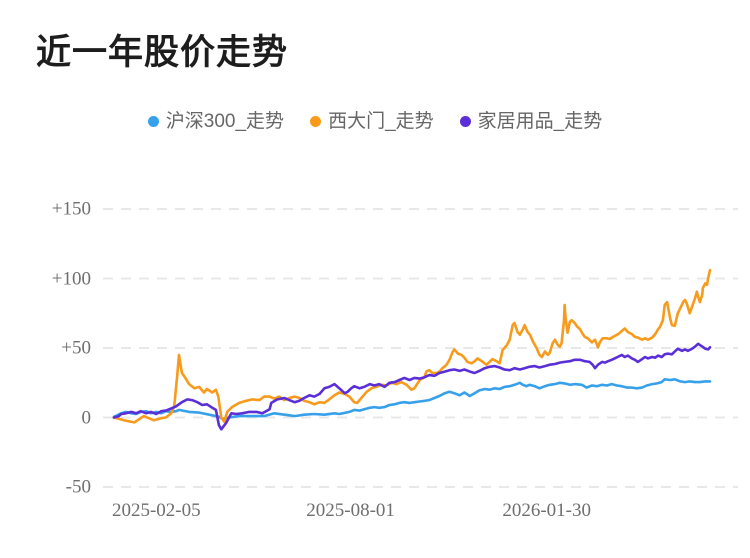 Image resolution: width=750 pixels, height=558 pixels. I want to click on legend-item-csi300: 沪深300_走势, so click(216, 121).